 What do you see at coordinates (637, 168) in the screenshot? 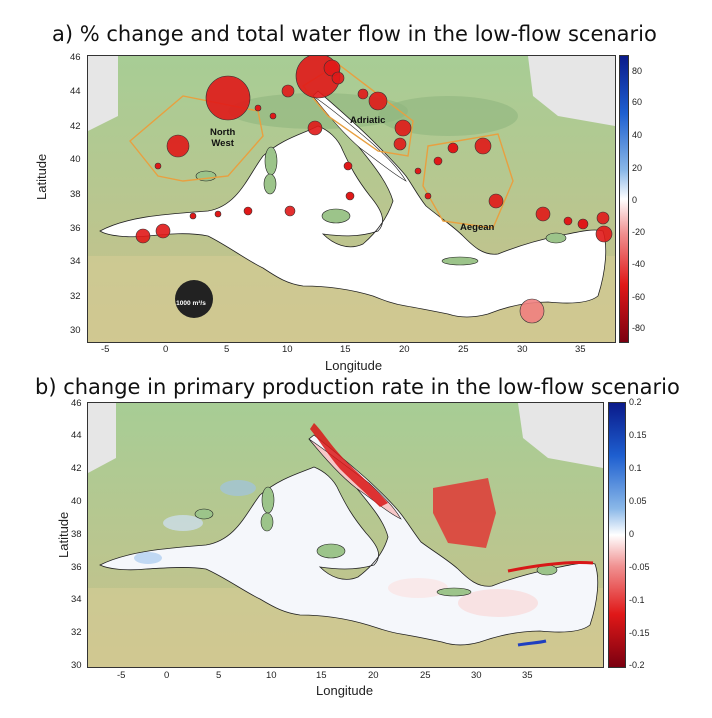
I see `panel-a-colorbar-tick: 20` at bounding box center [637, 168].